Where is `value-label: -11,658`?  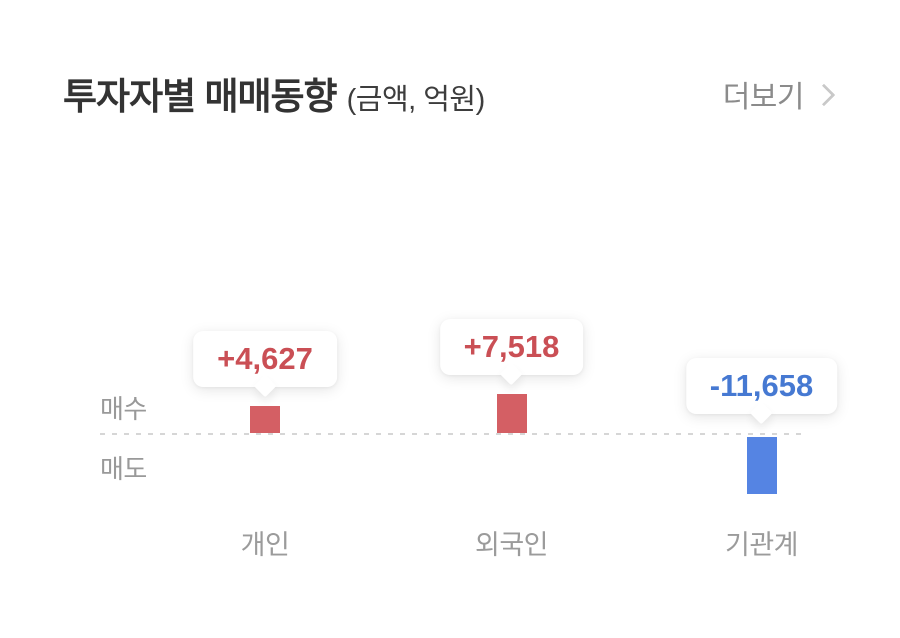
value-label: -11,658 is located at coordinates (761, 385).